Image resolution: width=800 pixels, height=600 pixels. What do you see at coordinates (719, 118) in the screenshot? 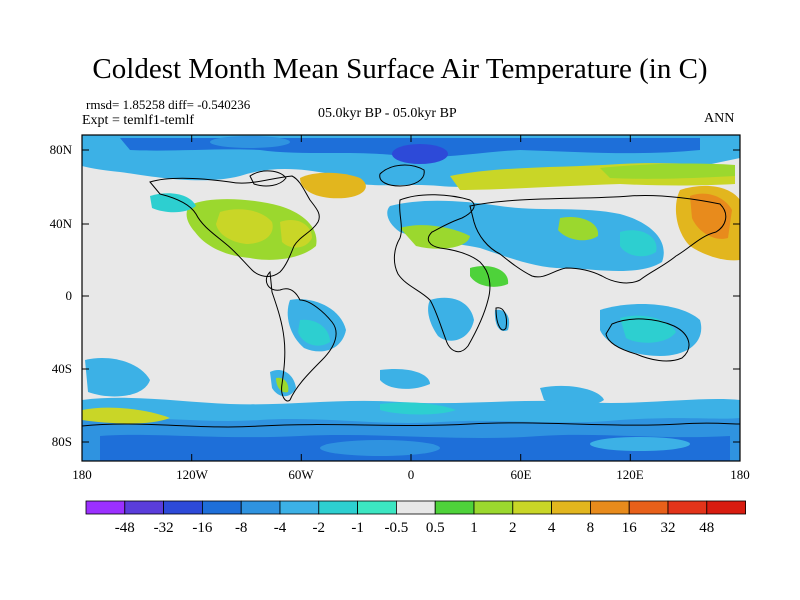
I see `season-label: ANN` at bounding box center [719, 118].